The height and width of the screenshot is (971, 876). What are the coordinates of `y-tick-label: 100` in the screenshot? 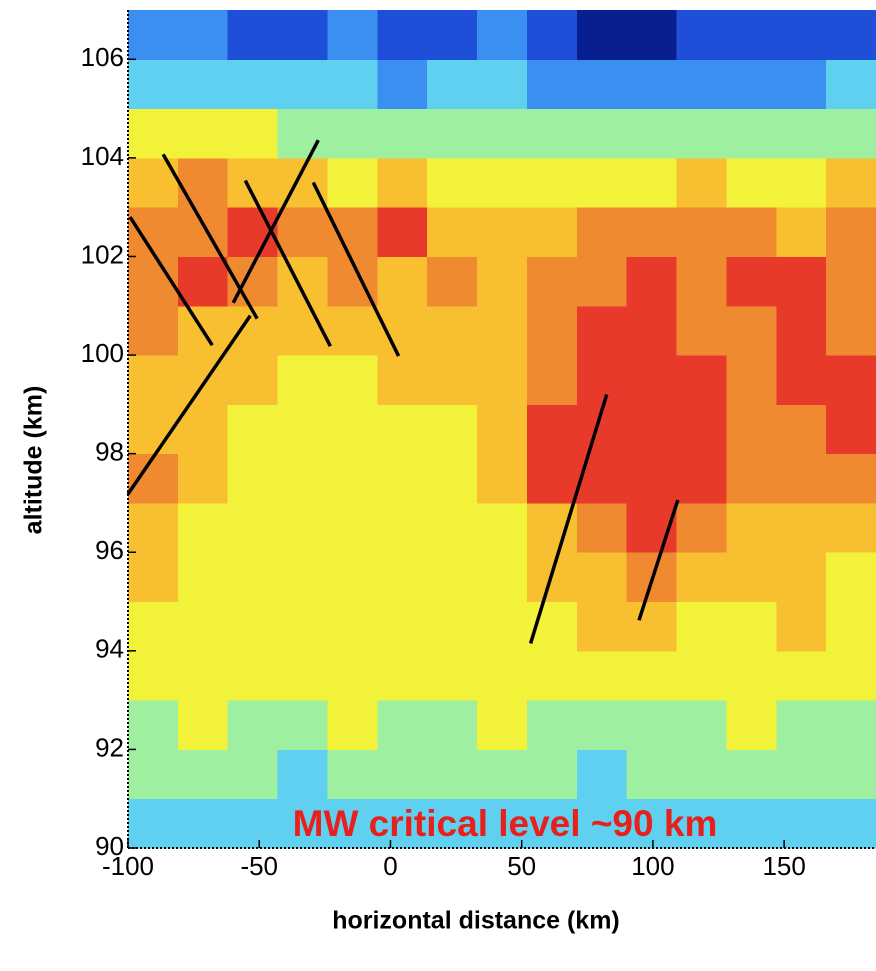 It's located at (102, 353).